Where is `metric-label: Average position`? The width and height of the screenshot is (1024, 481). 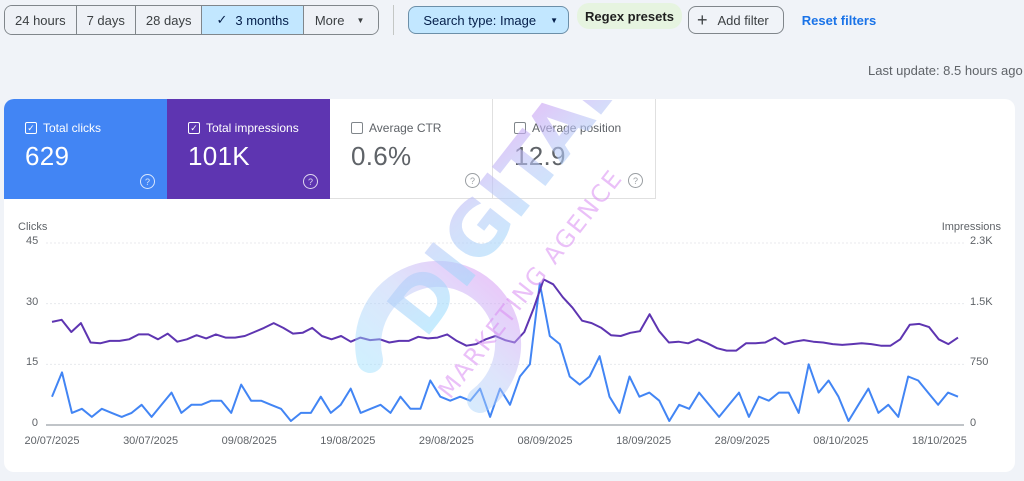
metric-label: Average position is located at coordinates (577, 128).